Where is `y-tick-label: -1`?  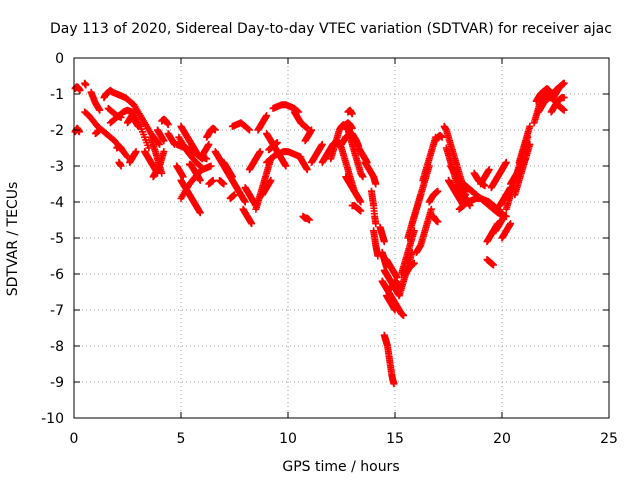 y-tick-label: -1 is located at coordinates (57, 95).